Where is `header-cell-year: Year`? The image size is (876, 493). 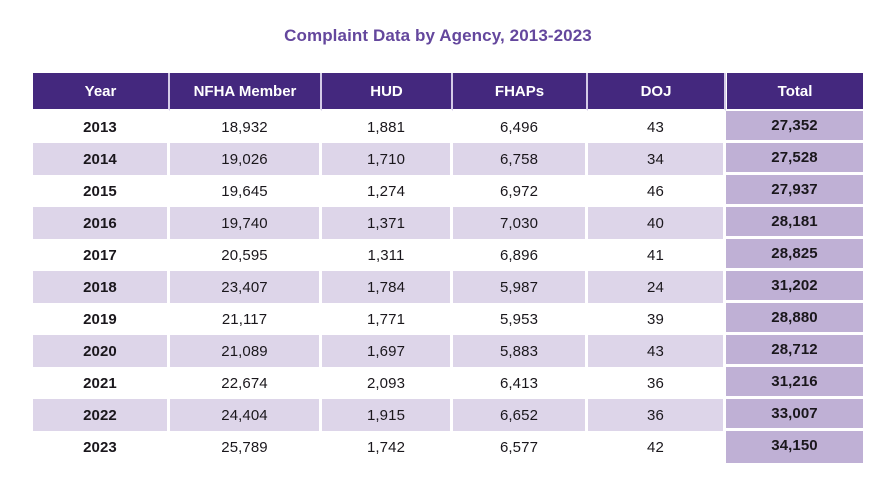
header-cell-year: Year is located at coordinates (101, 92).